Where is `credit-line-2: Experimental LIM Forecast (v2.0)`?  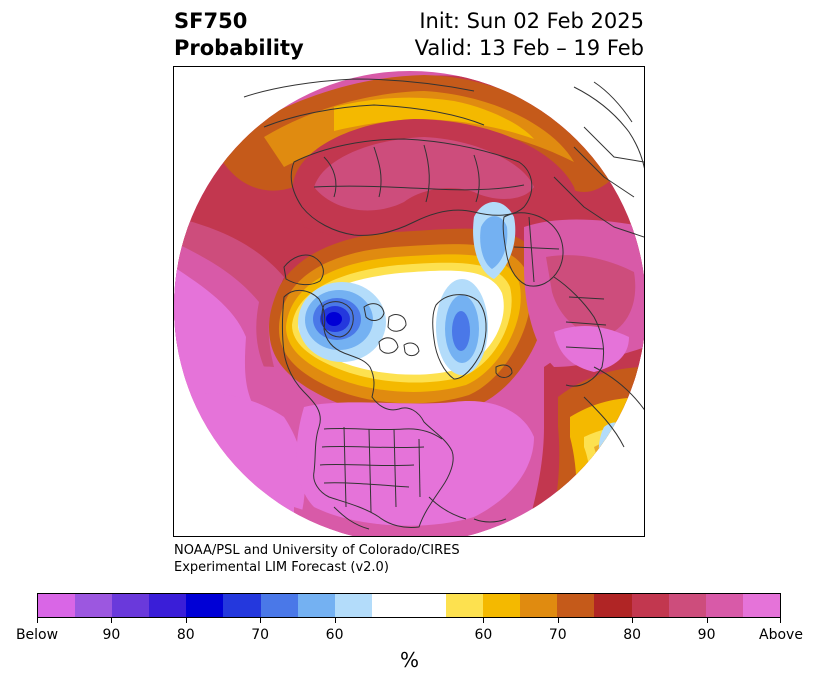 credit-line-2: Experimental LIM Forecast (v2.0) is located at coordinates (281, 567).